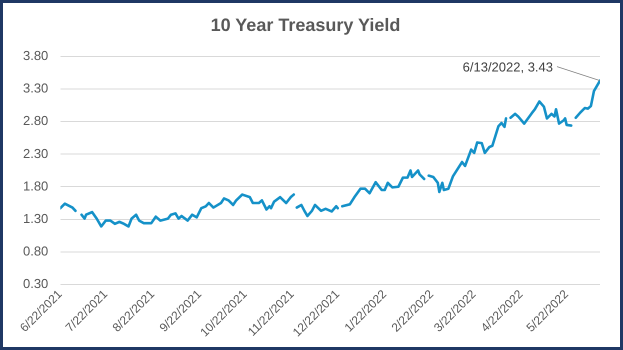  Describe the element at coordinates (35, 186) in the screenshot. I see `y-tick-label: 1.80` at that location.